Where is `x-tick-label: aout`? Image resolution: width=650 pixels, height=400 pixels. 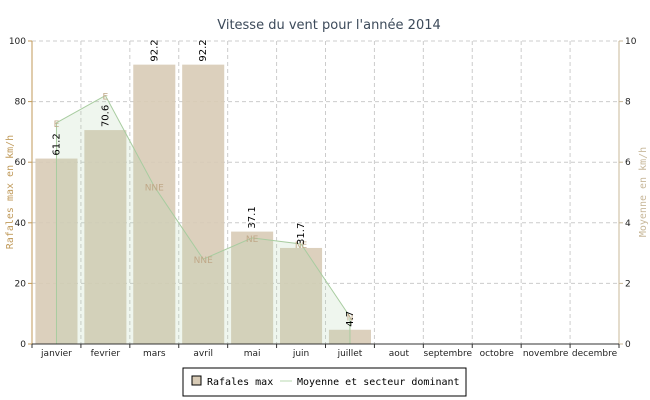
x-tick-label: aout is located at coordinates (399, 354).